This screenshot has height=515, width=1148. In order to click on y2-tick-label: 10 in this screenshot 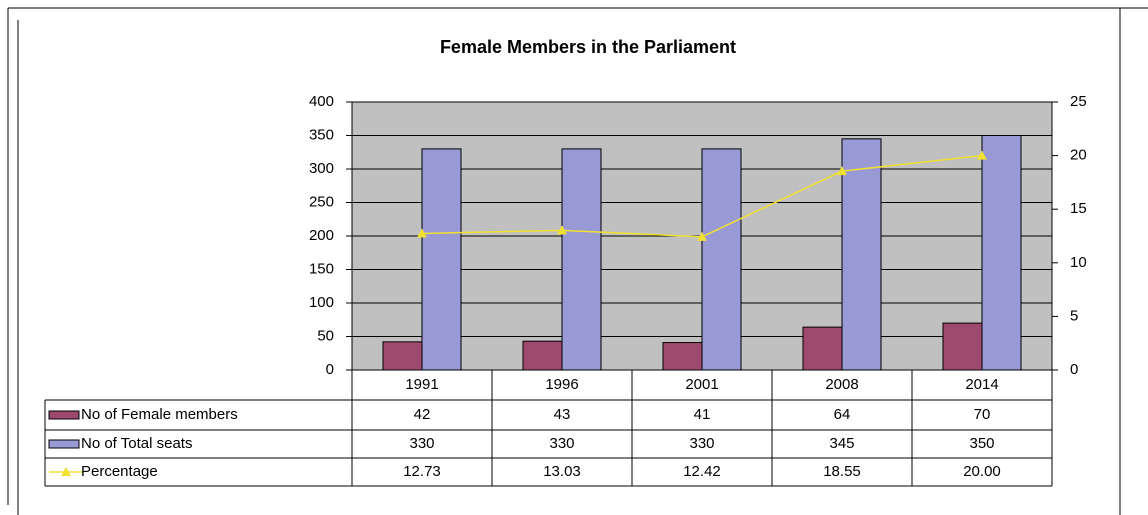, I will do `click(1078, 262)`.